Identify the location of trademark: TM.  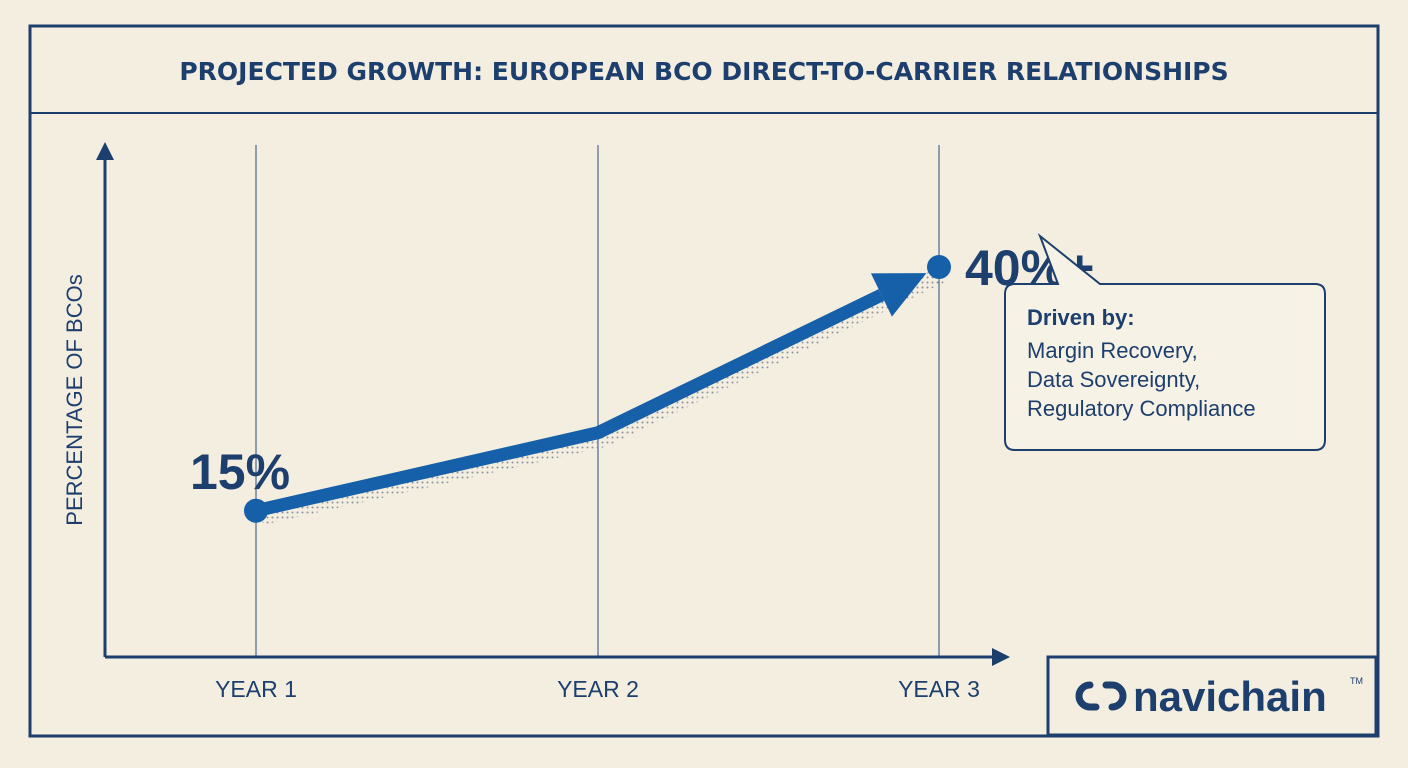
(1356, 681).